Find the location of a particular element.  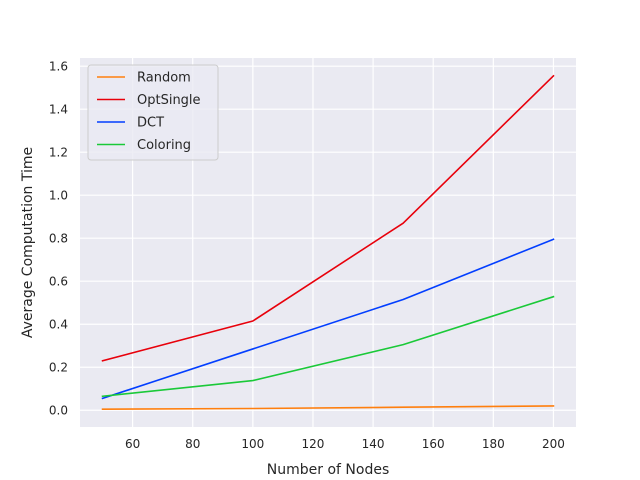

x-tick-label: 100 is located at coordinates (252, 444).